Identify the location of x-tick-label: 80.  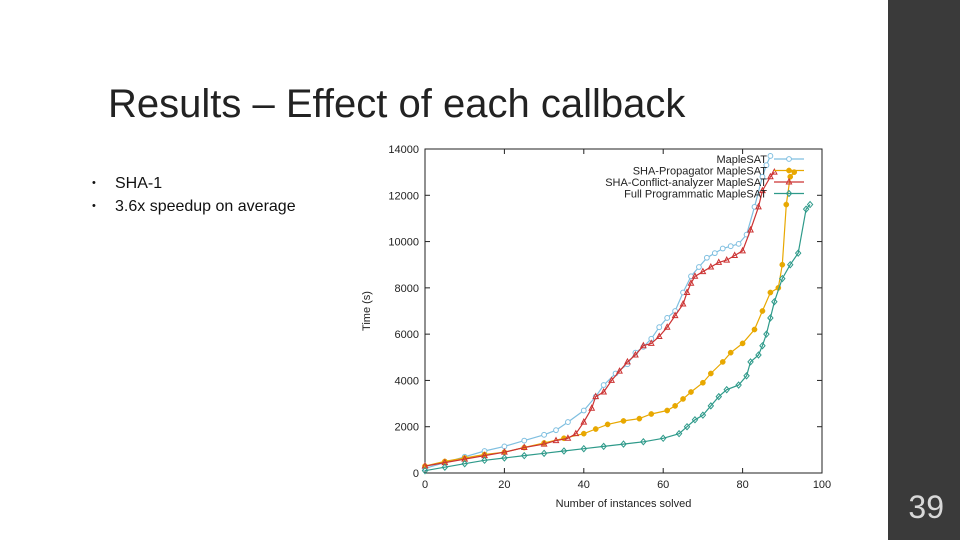
(742, 485).